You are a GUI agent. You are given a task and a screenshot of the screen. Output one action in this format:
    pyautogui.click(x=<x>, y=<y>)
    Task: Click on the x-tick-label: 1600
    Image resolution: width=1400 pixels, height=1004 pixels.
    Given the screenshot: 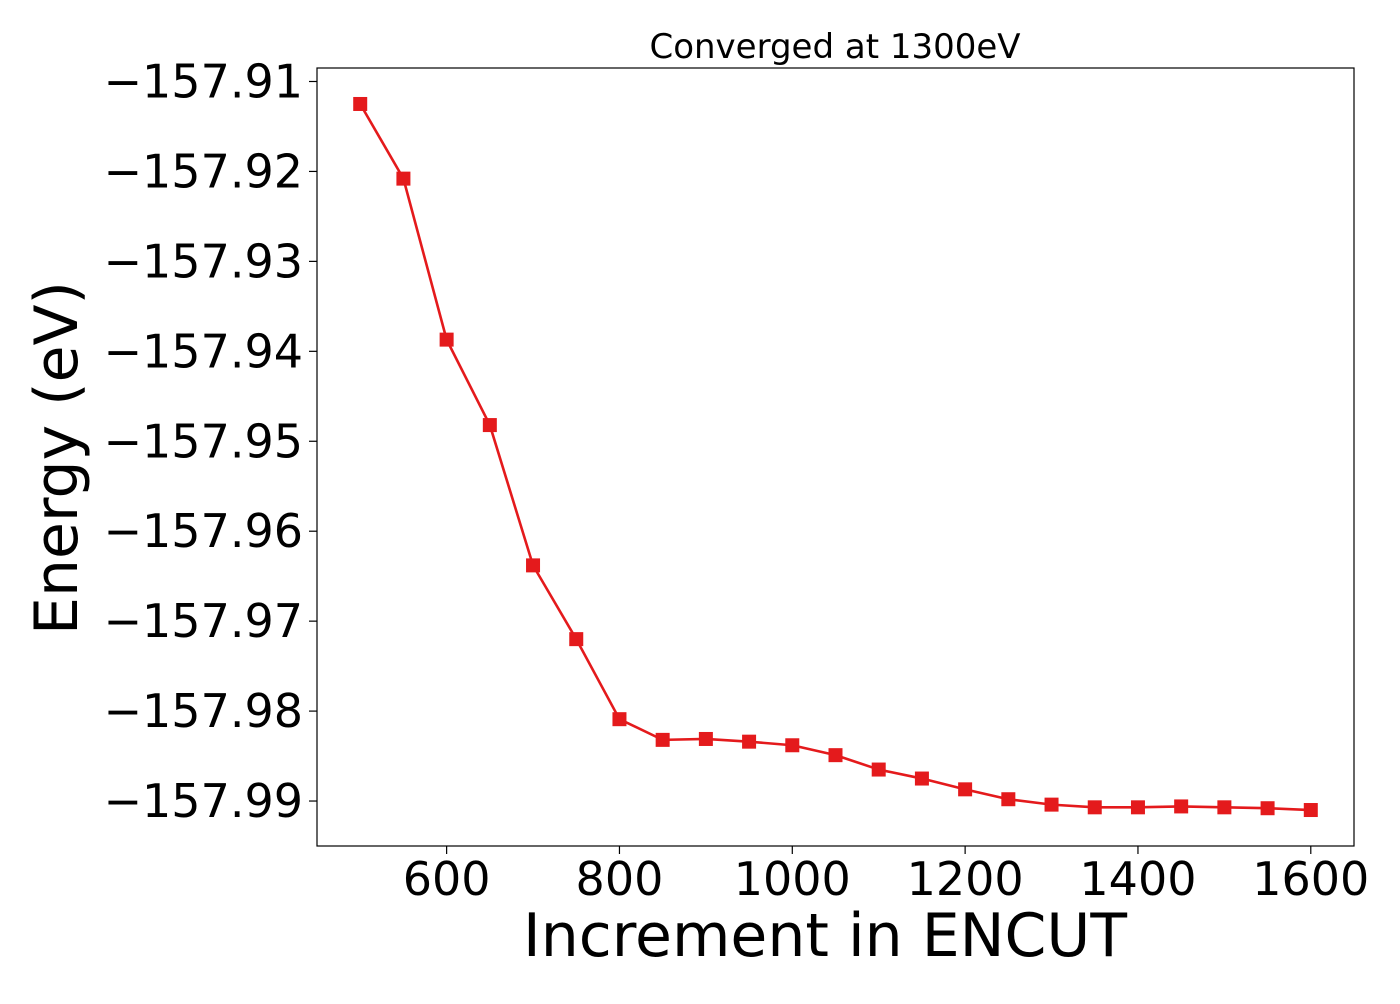 What is the action you would take?
    pyautogui.click(x=1310, y=879)
    